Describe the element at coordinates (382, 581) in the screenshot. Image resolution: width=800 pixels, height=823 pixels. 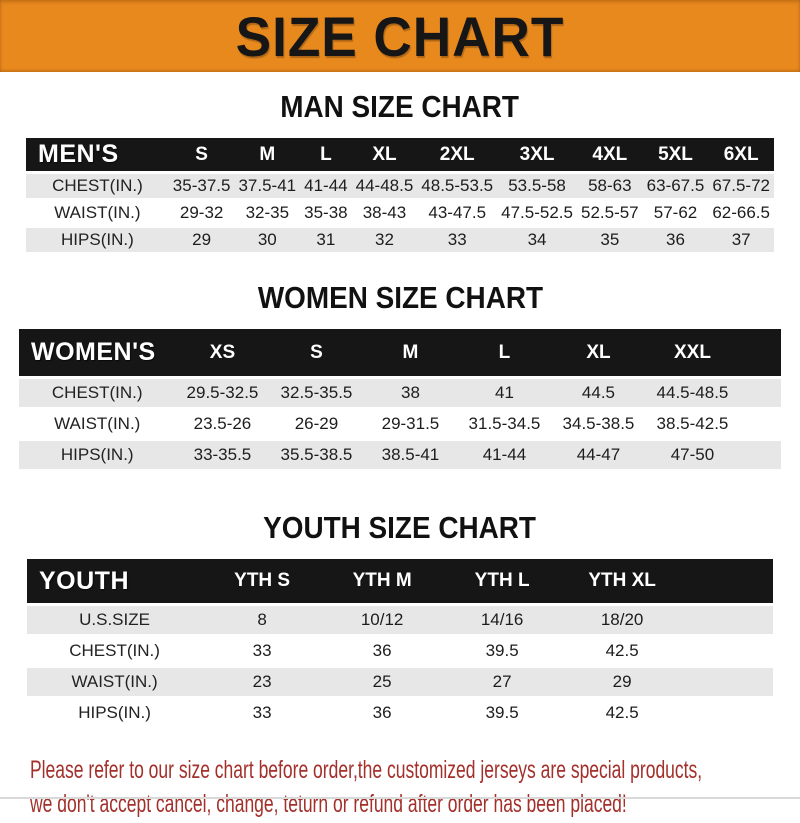
I see `size-column-header: YTH M` at that location.